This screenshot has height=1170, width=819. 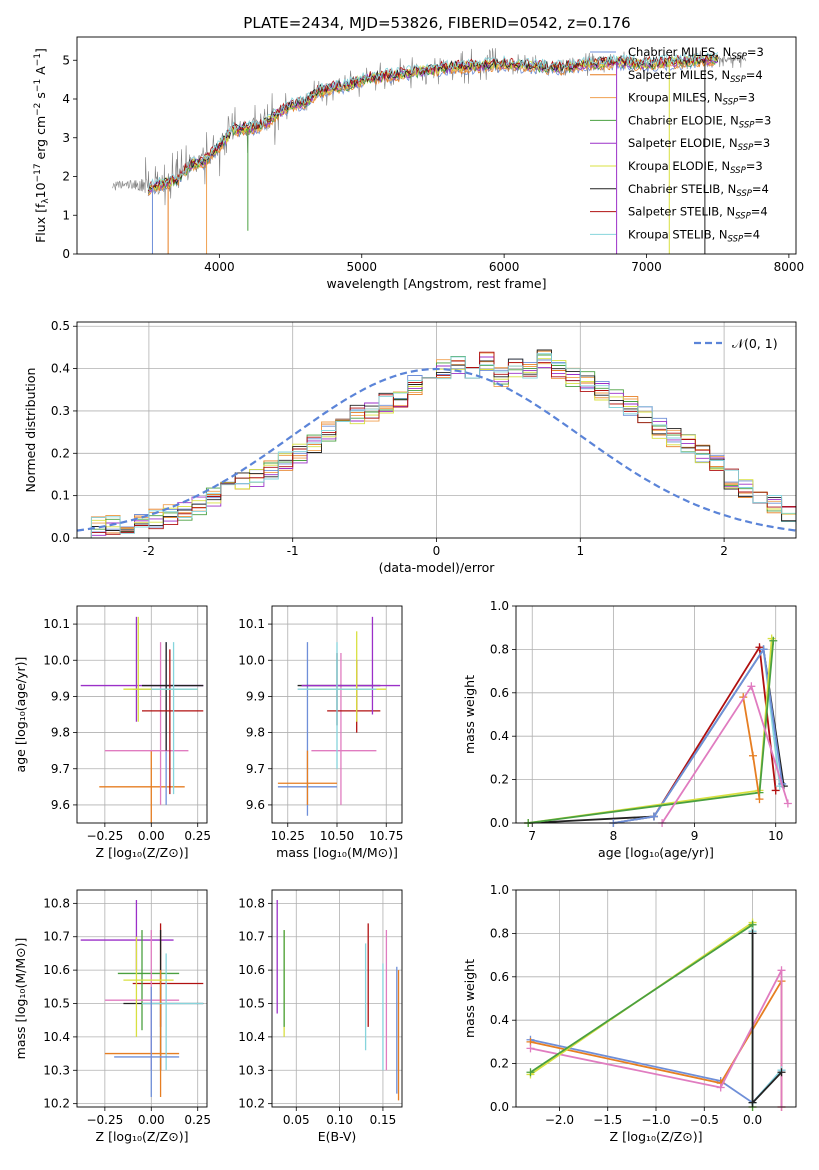 I want to click on legend-text: Chabrier ELODIE, N, so click(x=683, y=120).